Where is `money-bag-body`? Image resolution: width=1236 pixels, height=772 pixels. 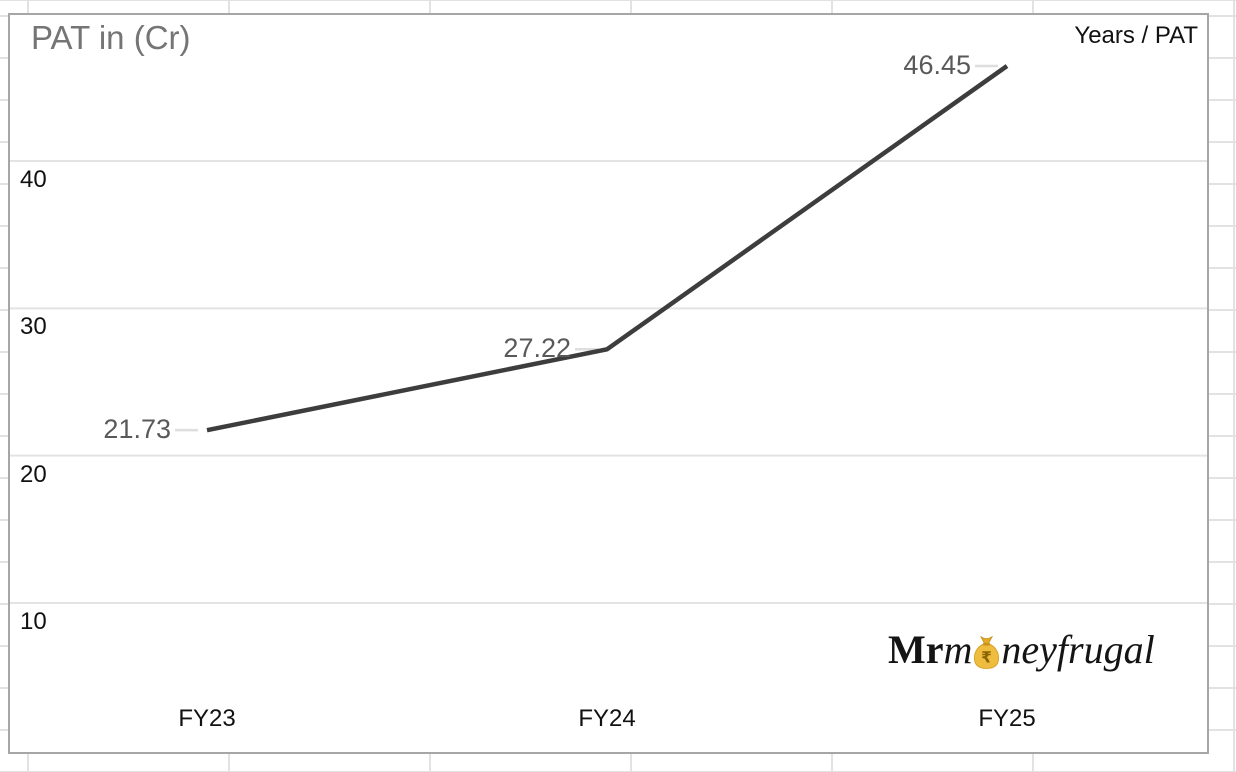
money-bag-body is located at coordinates (987, 656).